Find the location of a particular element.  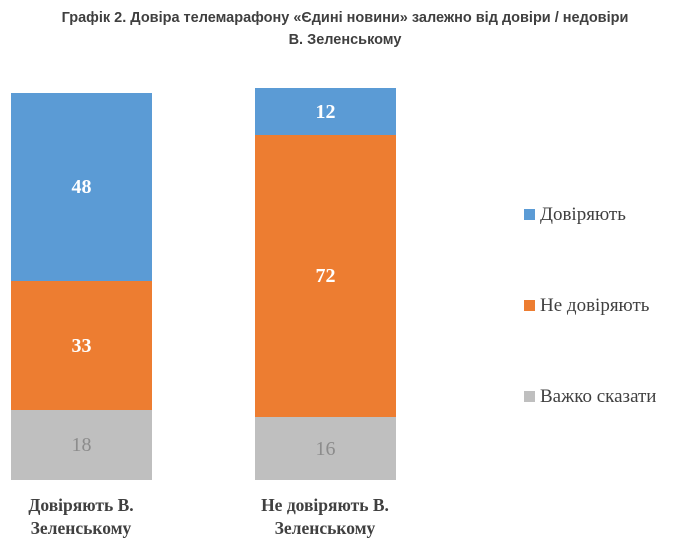

value-label: 16 is located at coordinates (325, 448).